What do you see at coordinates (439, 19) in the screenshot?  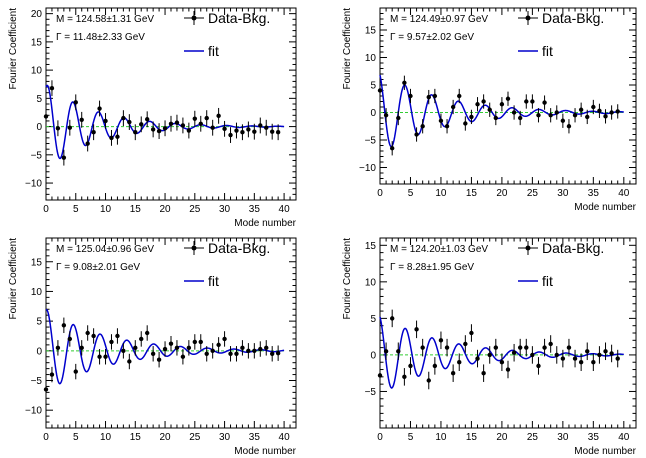 I see `mass-annotation: M = 124.49±0.97 GeV` at bounding box center [439, 19].